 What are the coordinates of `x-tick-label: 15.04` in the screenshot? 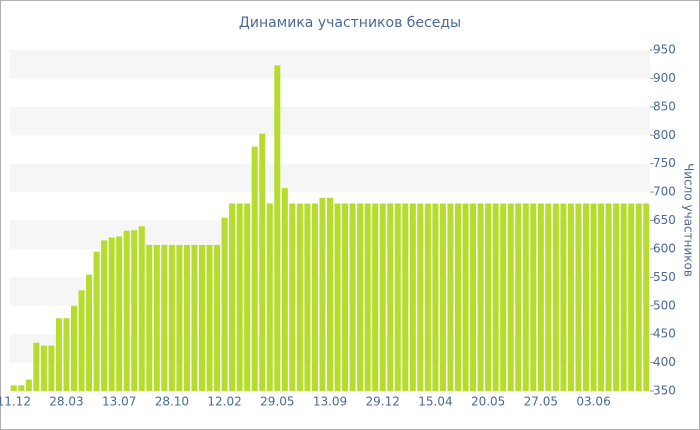 It's located at (435, 402).